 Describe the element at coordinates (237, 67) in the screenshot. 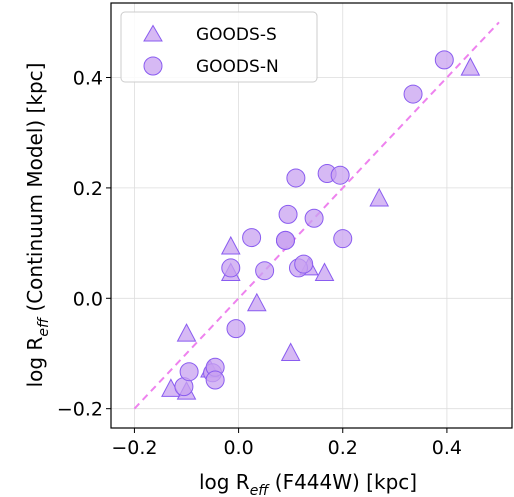

I see `legend-label-goods-n: GOODS-N` at that location.